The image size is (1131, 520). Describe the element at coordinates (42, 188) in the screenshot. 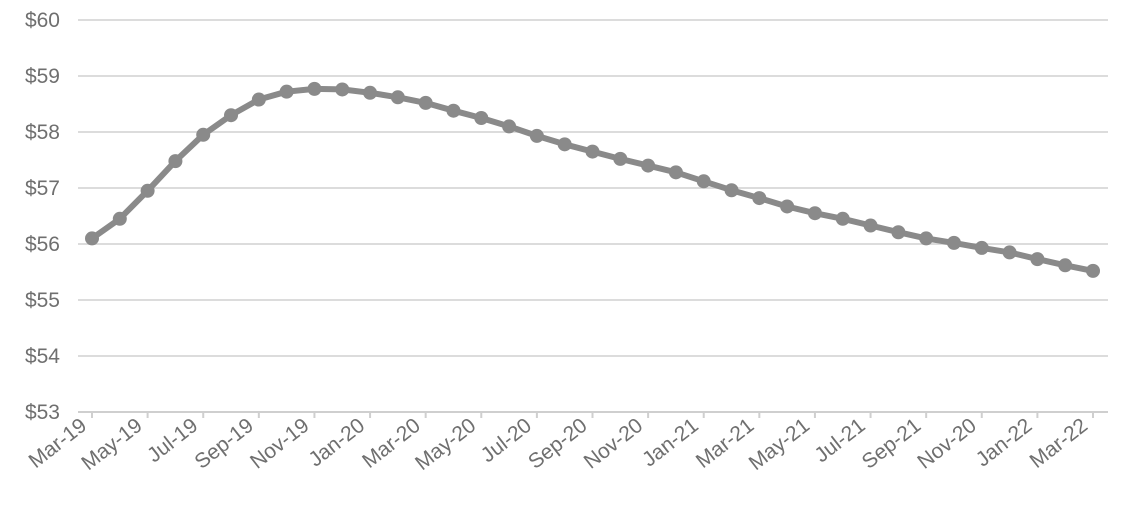

I see `y-tick-label: $57` at that location.